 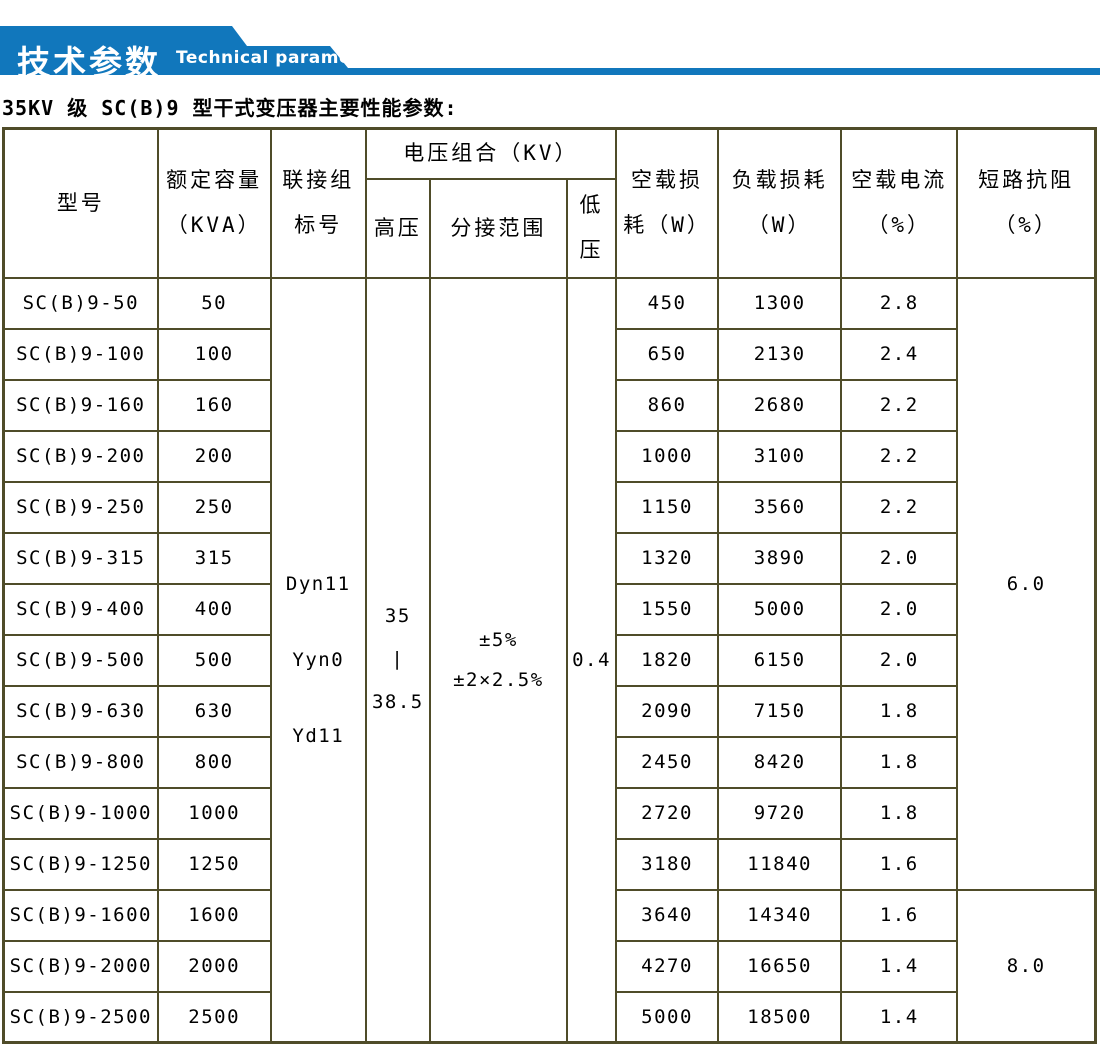 What do you see at coordinates (214, 864) in the screenshot?
I see `cell-capacity: 1250` at bounding box center [214, 864].